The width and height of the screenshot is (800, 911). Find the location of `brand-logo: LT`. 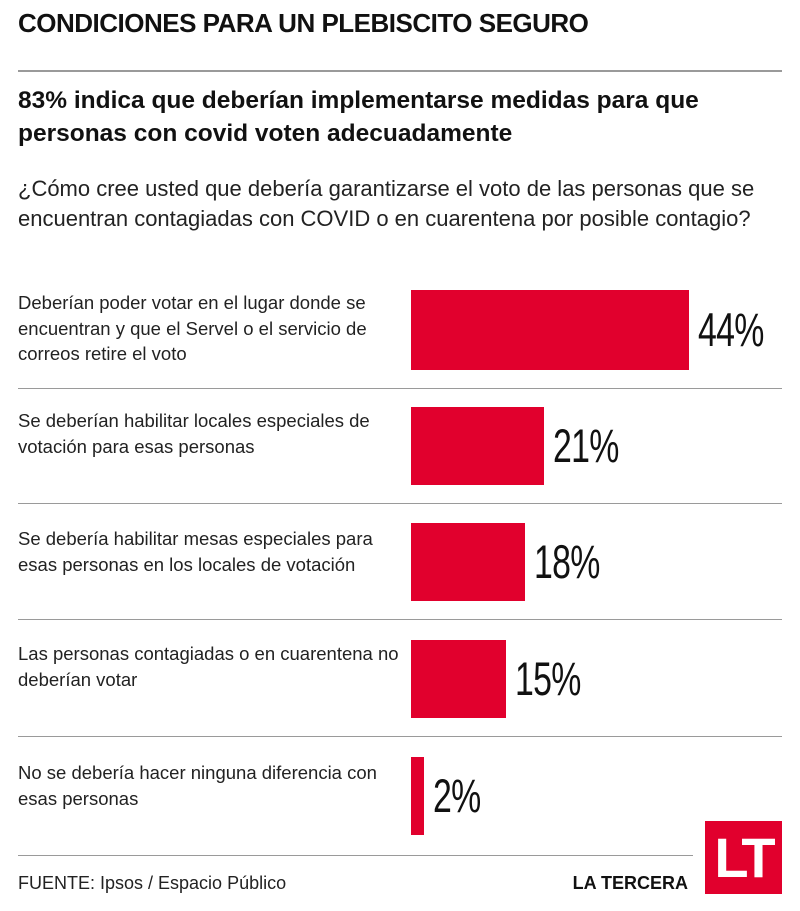

brand-logo: LT is located at coordinates (743, 857).